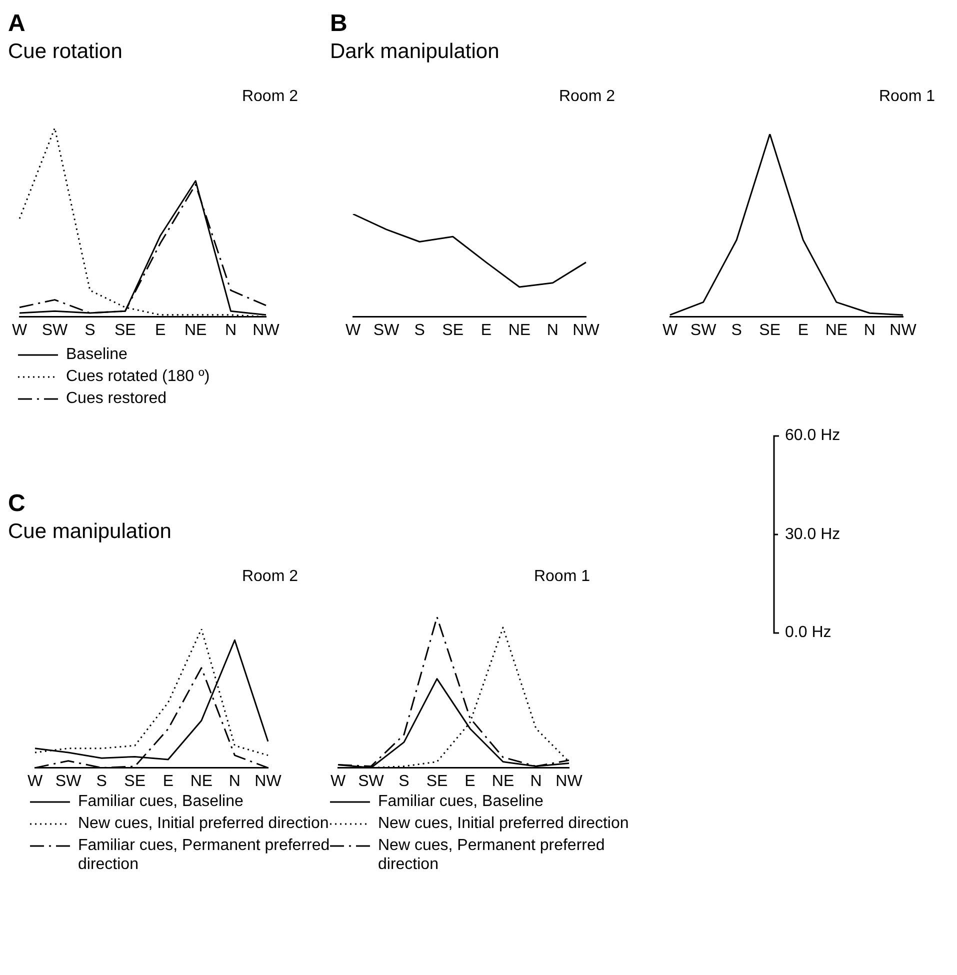 This screenshot has height=975, width=957. What do you see at coordinates (97, 354) in the screenshot?
I see `legend-label: Baseline` at bounding box center [97, 354].